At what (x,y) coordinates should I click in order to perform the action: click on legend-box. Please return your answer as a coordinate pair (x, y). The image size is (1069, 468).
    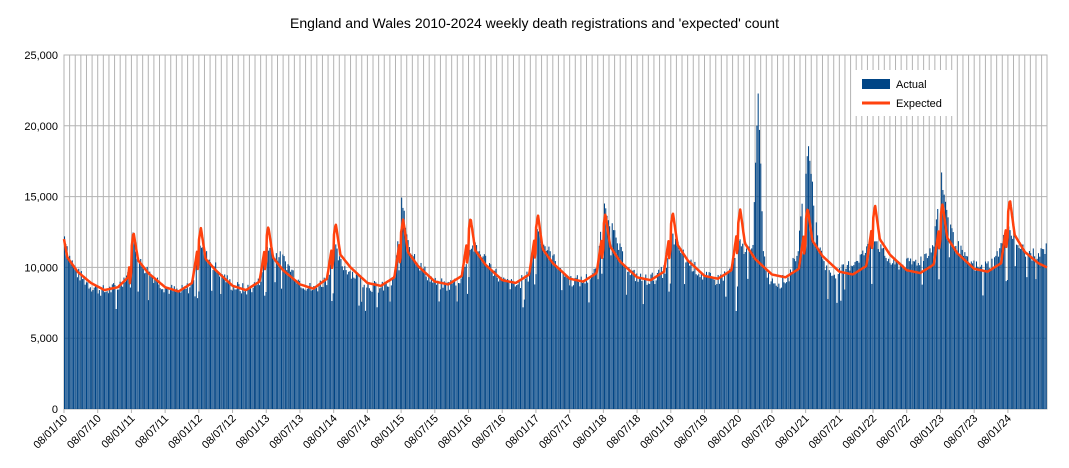
    Looking at the image, I should click on (904, 93).